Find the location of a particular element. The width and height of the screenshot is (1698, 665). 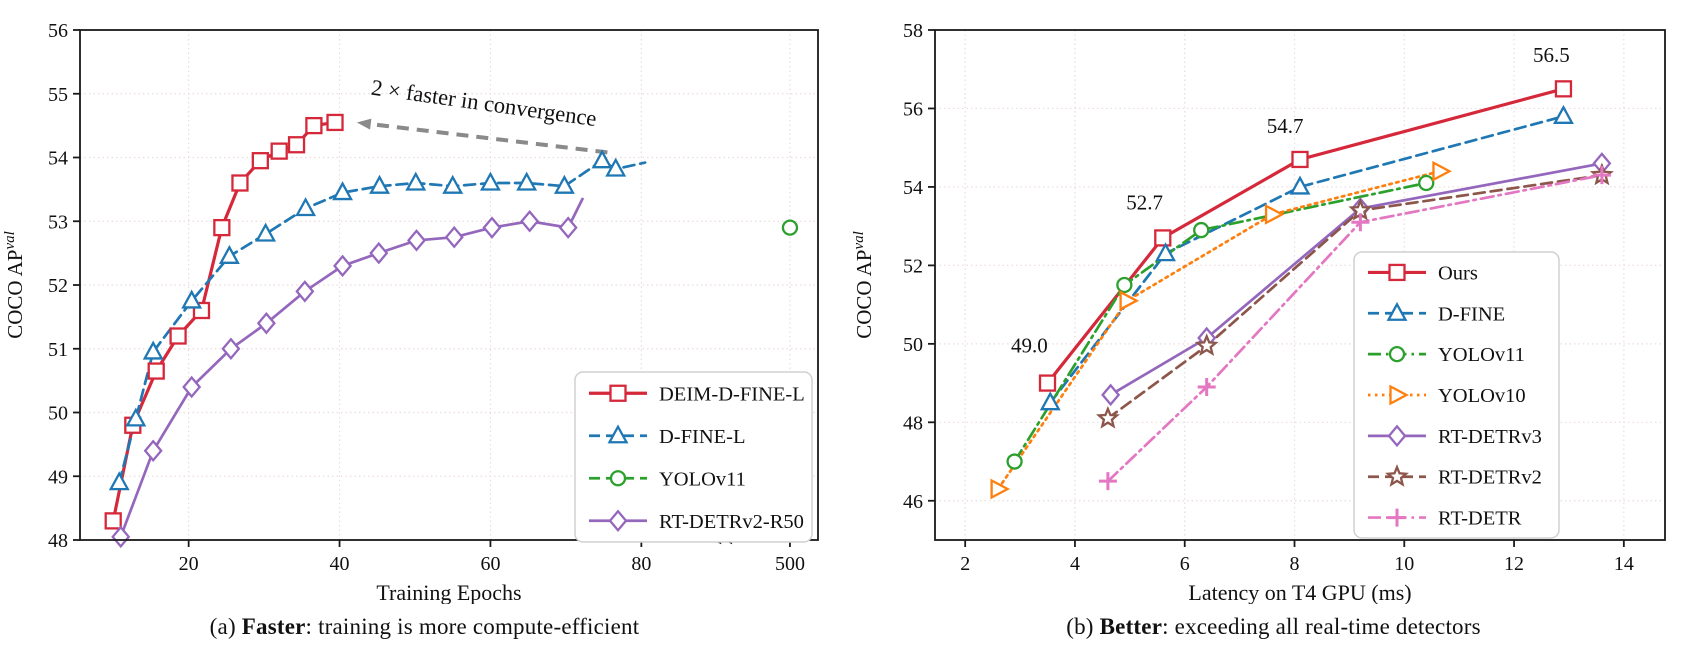

caption-a-prefix: (a) is located at coordinates (225, 626).